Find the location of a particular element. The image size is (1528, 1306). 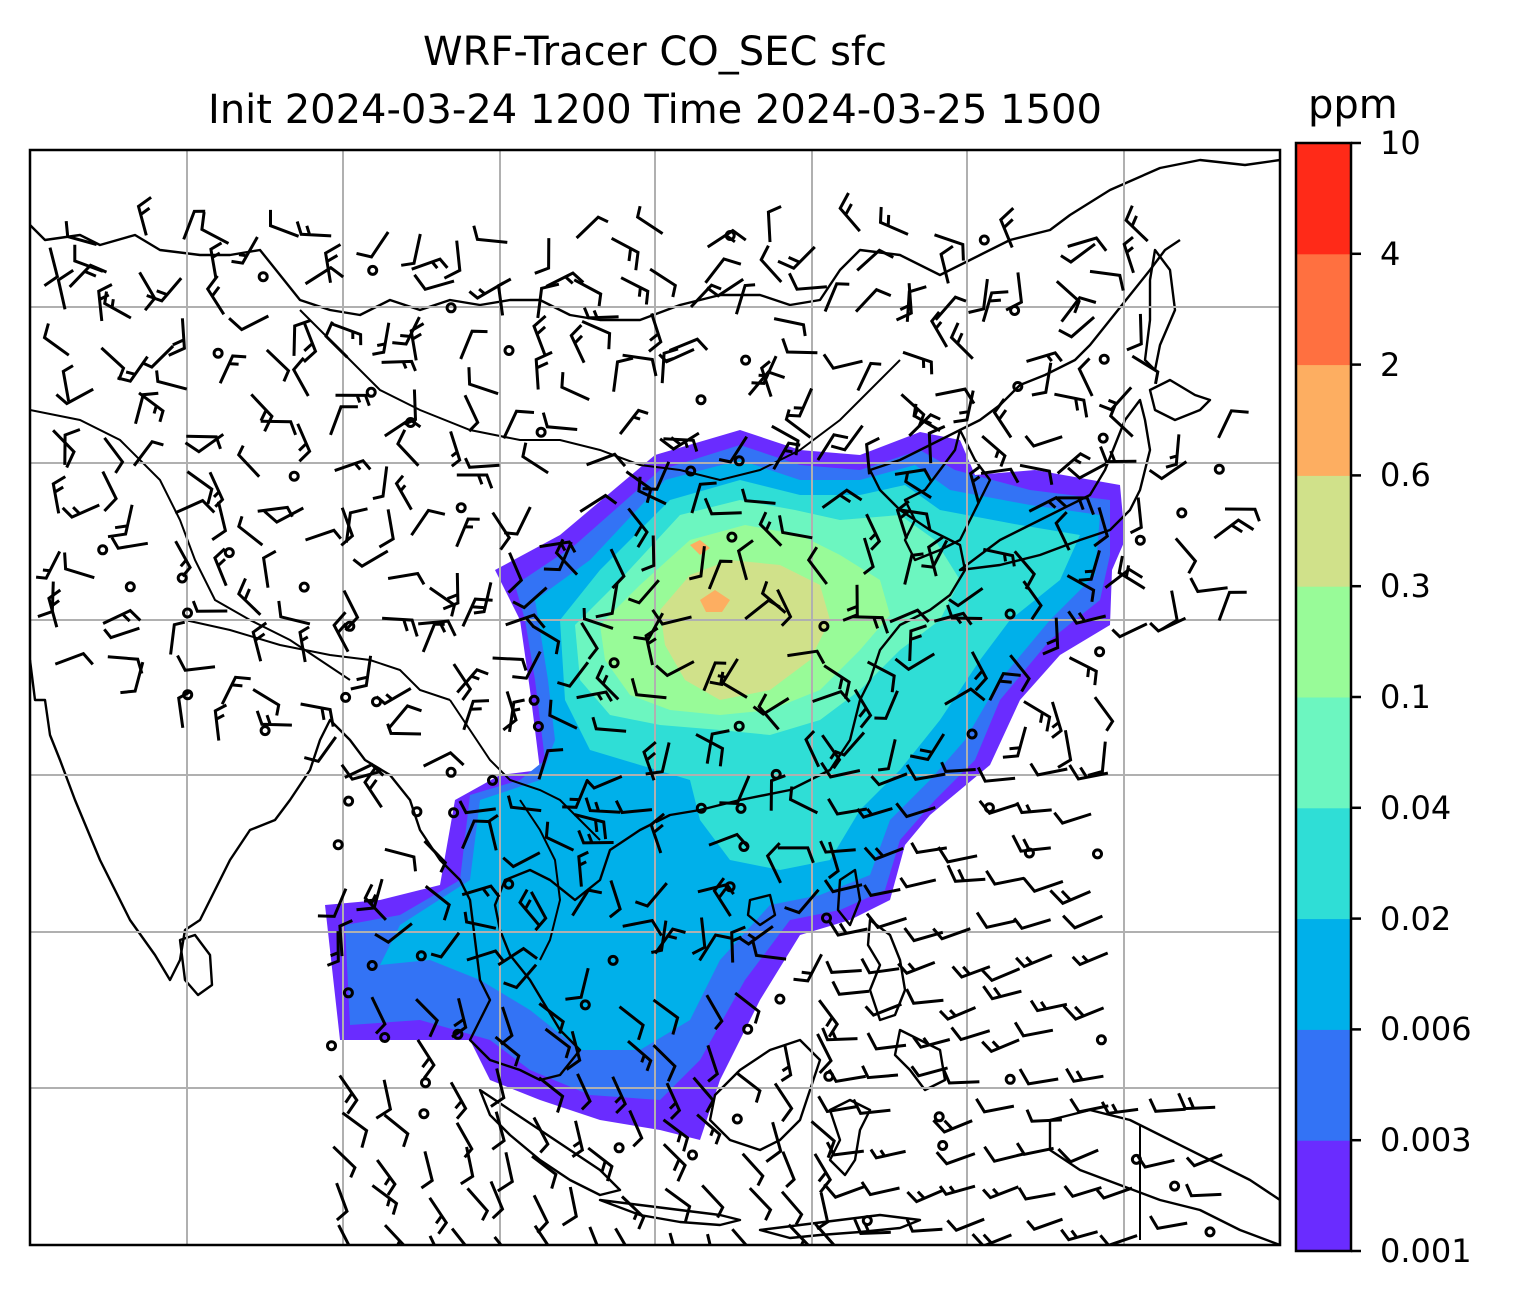

colorbar-band is located at coordinates (1323, 531).